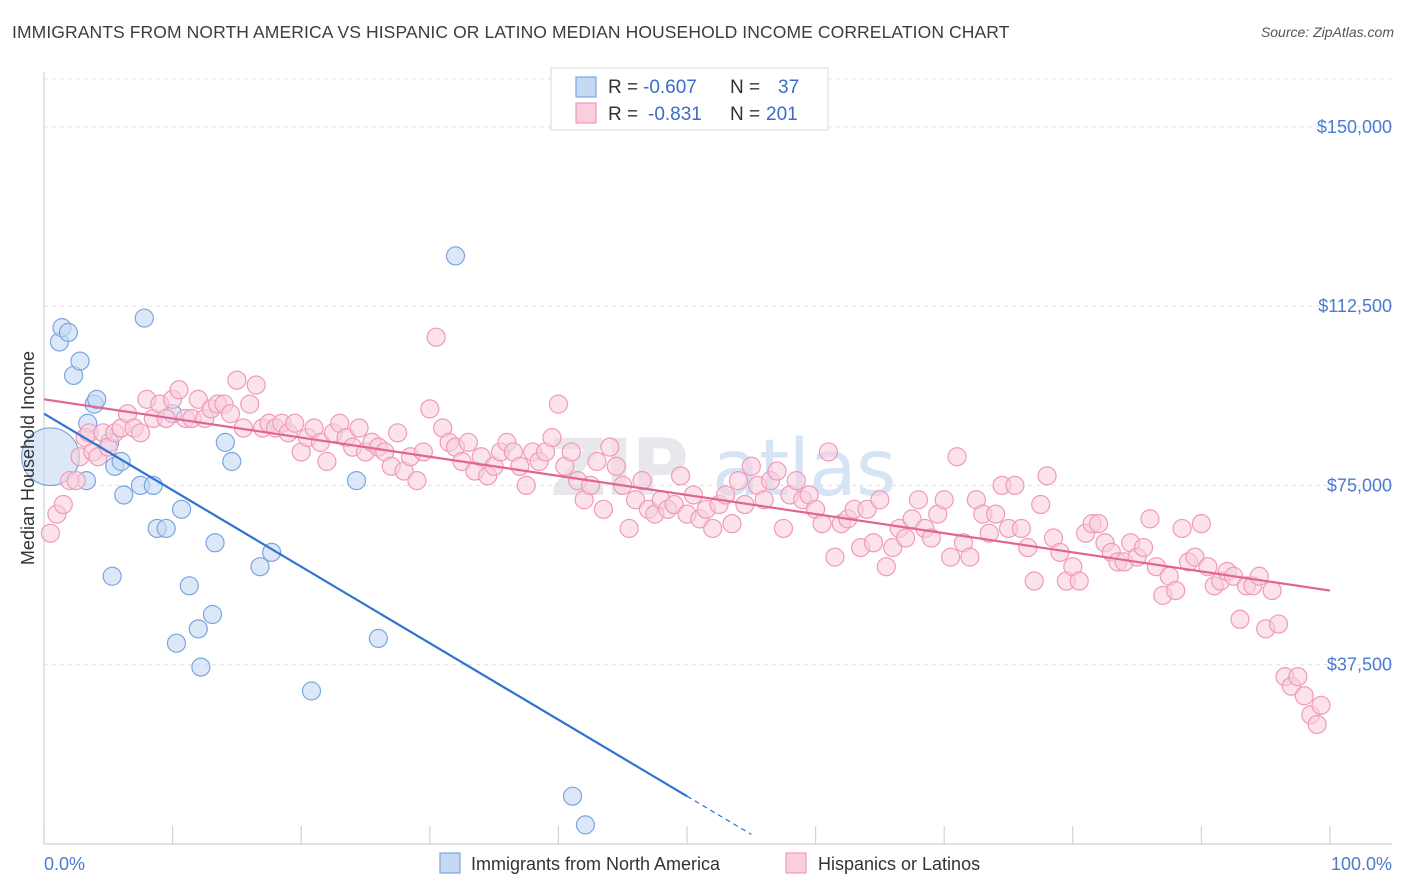 Image resolution: width=1406 pixels, height=892 pixels. What do you see at coordinates (586, 87) in the screenshot?
I see `legend-swatch-blue` at bounding box center [586, 87].